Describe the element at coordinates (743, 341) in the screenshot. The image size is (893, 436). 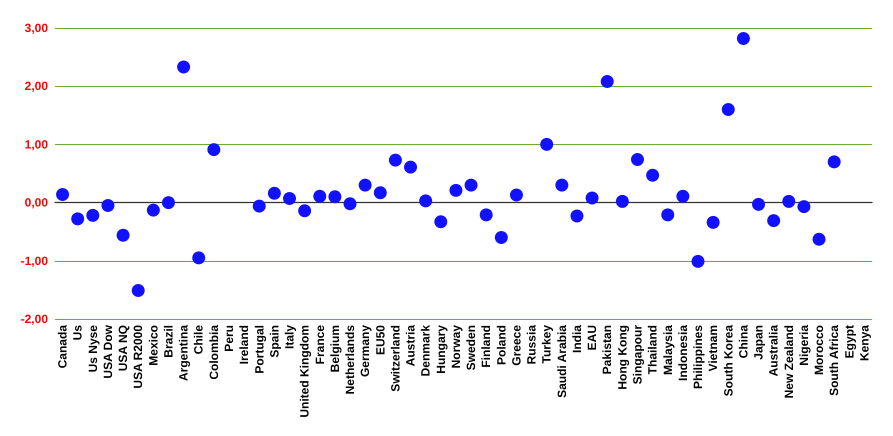
I see `x-tick-label: China` at that location.